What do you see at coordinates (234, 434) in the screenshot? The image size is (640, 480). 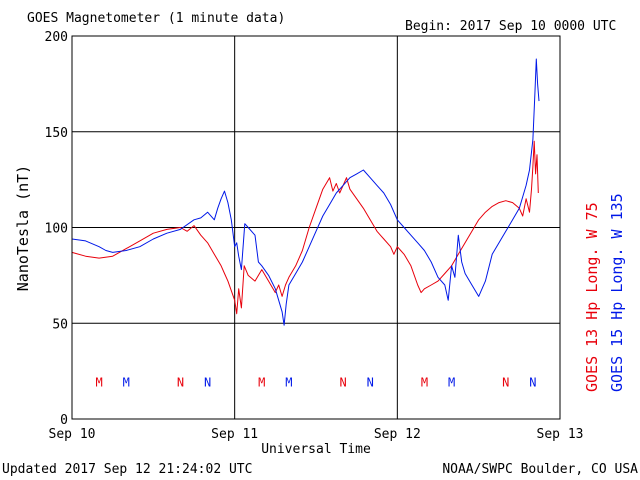 I see `x-tick-label: Sep 11` at bounding box center [234, 434].